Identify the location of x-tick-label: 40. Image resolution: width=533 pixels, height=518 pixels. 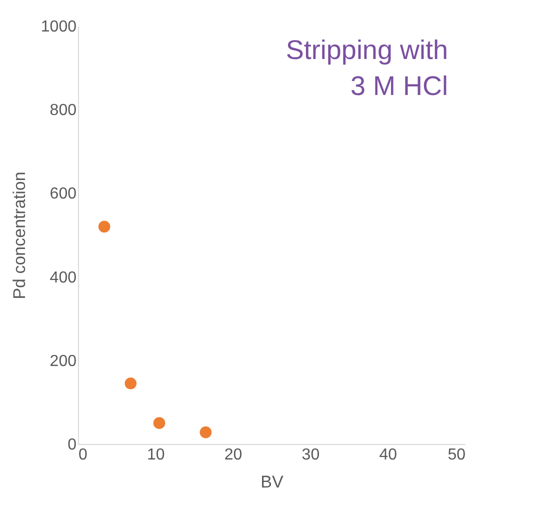
(388, 455).